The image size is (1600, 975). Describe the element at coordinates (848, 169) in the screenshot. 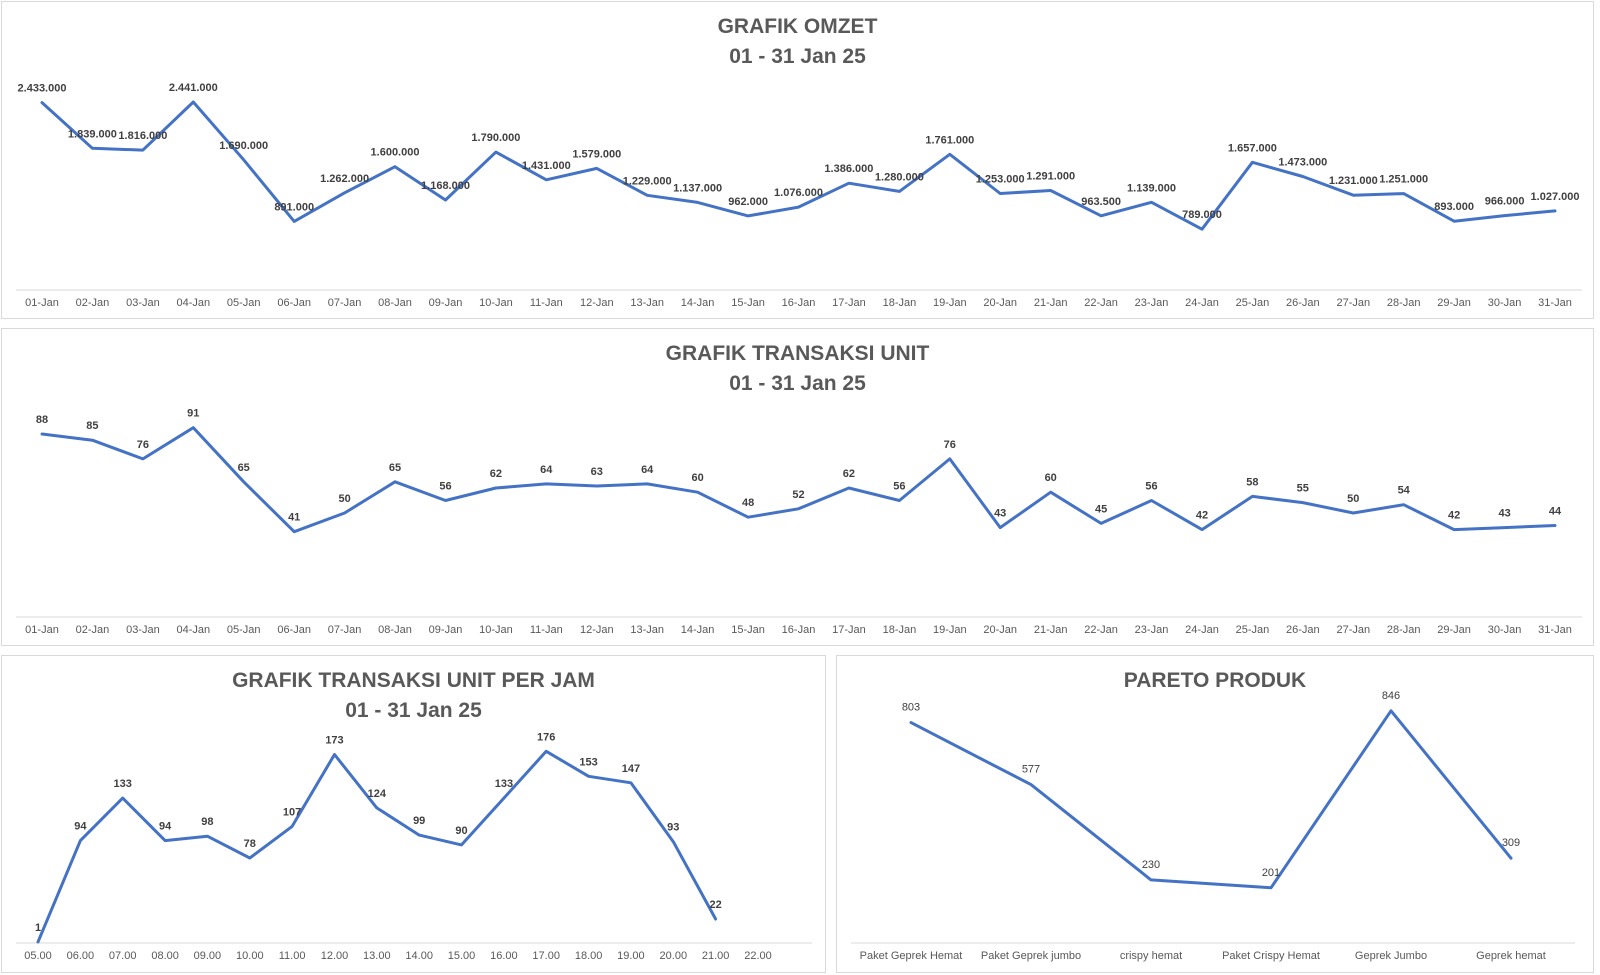

I see `data-label: 1.386.000` at that location.